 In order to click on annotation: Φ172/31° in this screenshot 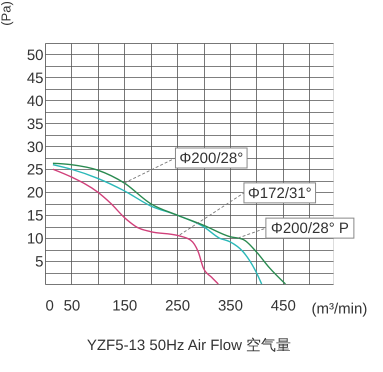, I will do `click(280, 193)`.